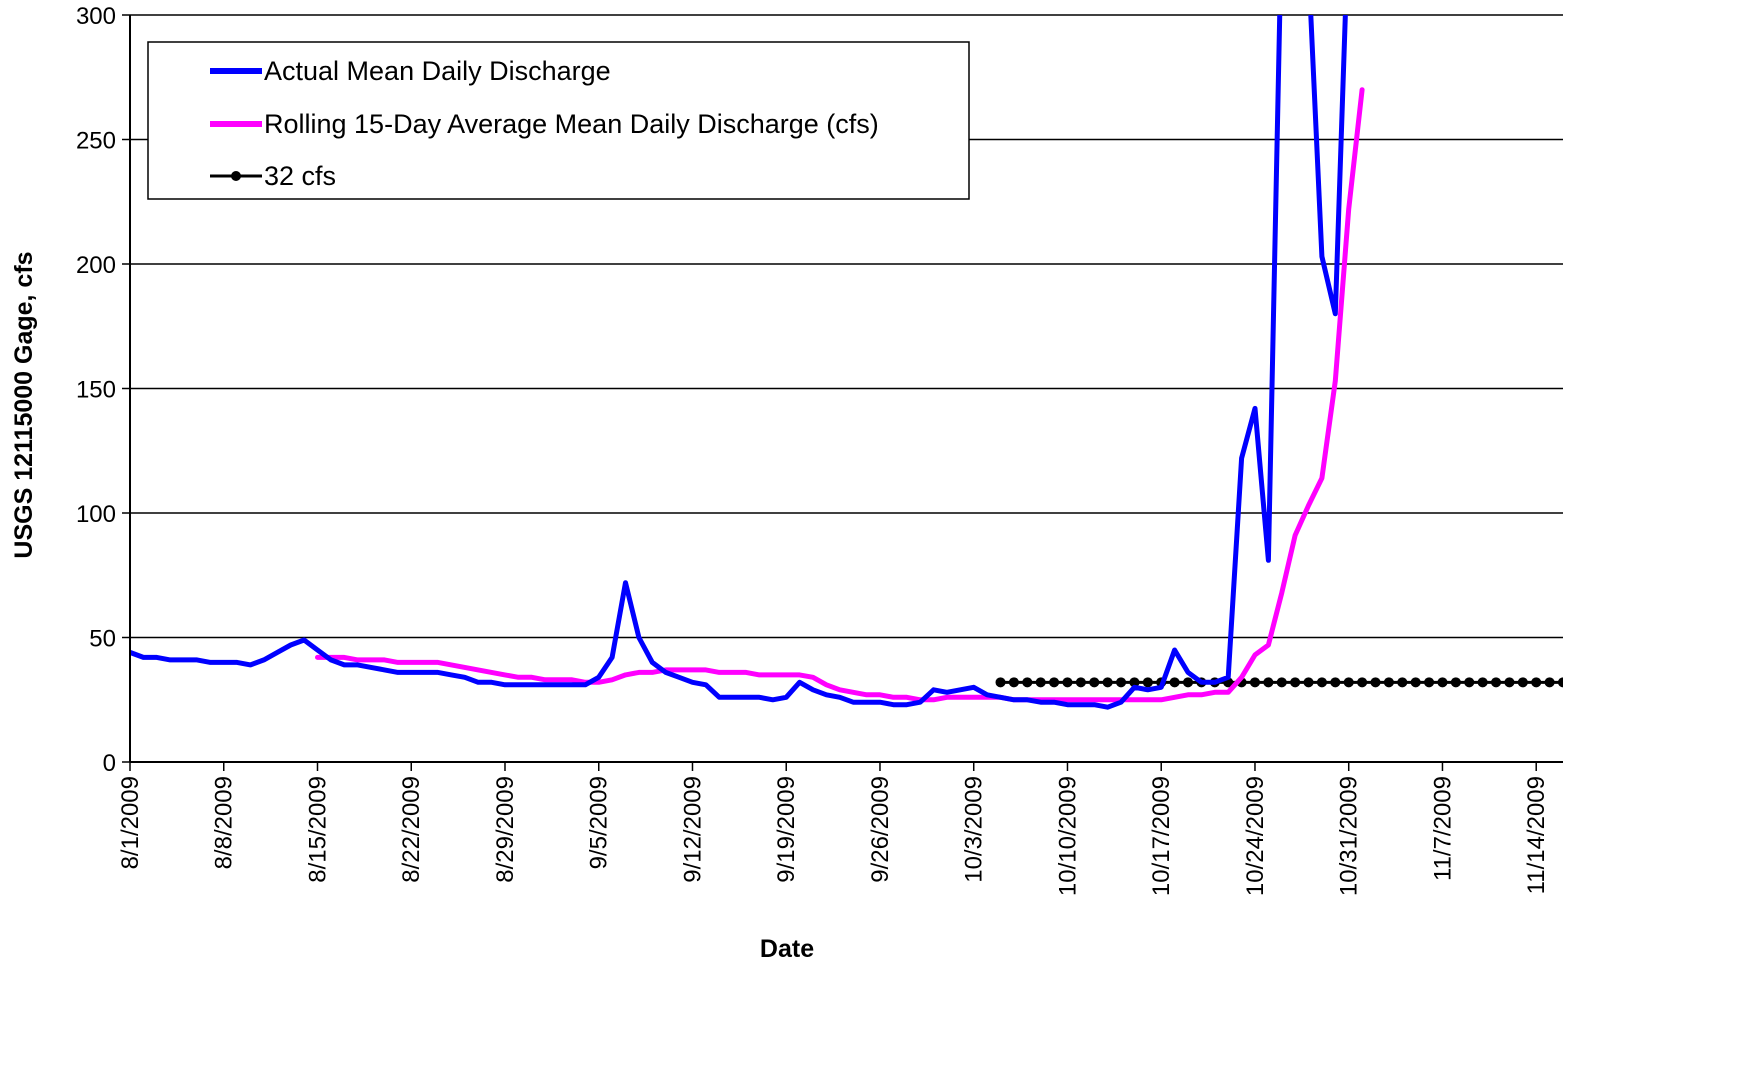  Describe the element at coordinates (1255, 836) in the screenshot. I see `x-tick-label: 10/24/2009` at that location.